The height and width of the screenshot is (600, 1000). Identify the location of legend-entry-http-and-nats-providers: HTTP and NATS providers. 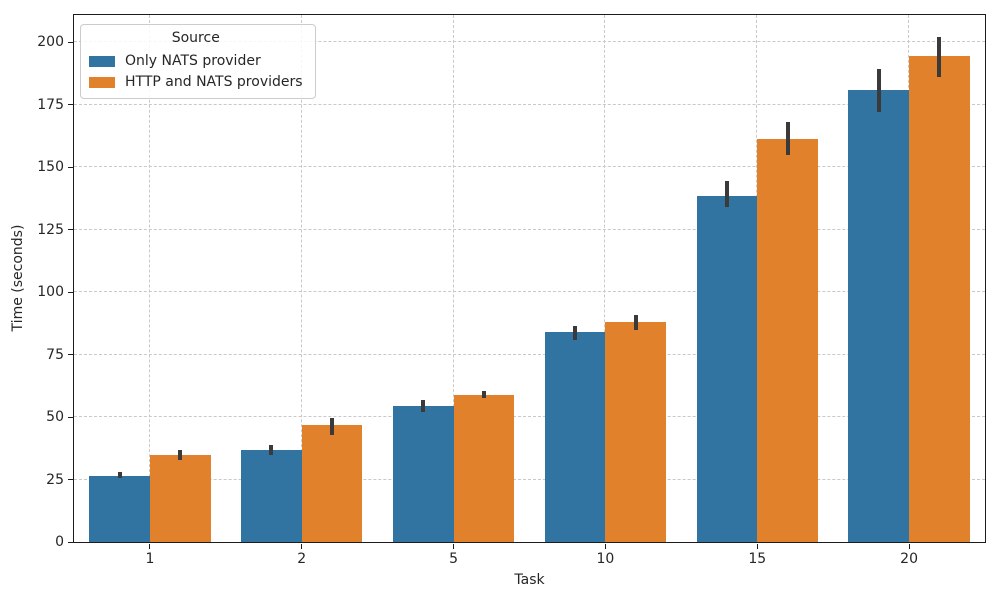
(196, 82).